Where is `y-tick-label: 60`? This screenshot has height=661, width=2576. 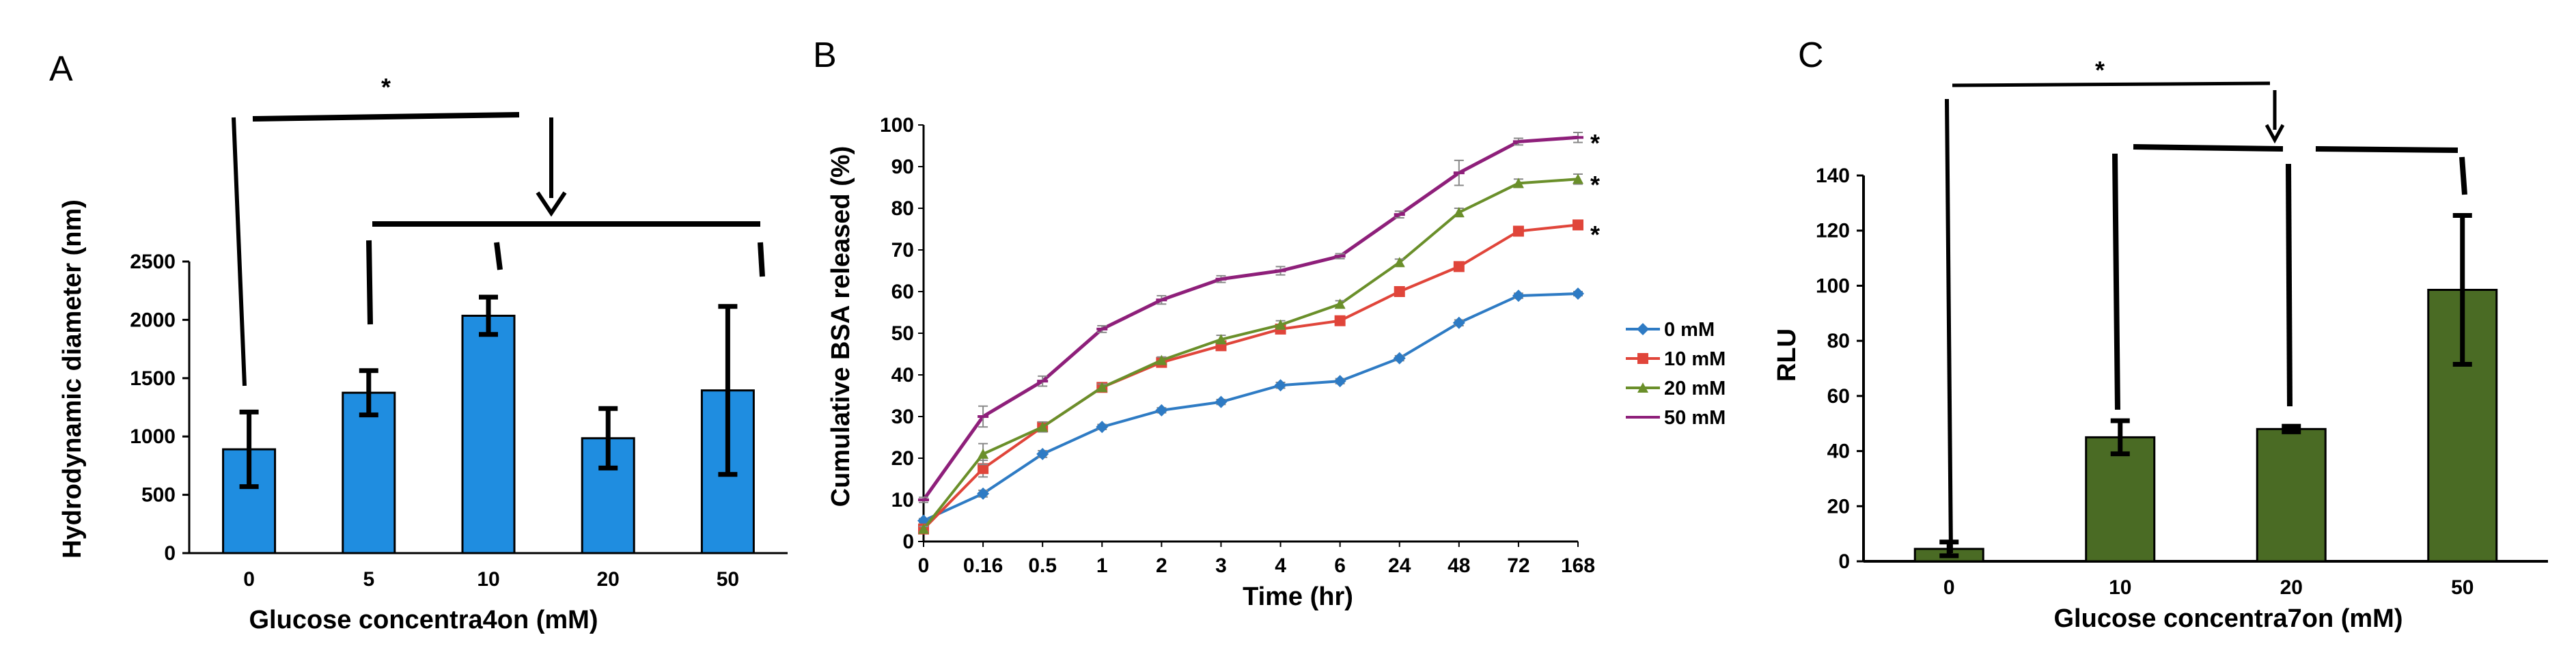
y-tick-label: 60 is located at coordinates (903, 292).